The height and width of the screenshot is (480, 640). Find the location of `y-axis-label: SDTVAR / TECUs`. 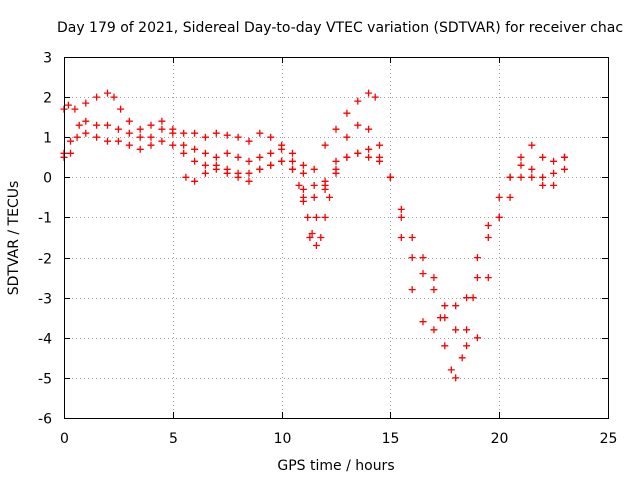

y-axis-label: SDTVAR / TECUs is located at coordinates (14, 238).